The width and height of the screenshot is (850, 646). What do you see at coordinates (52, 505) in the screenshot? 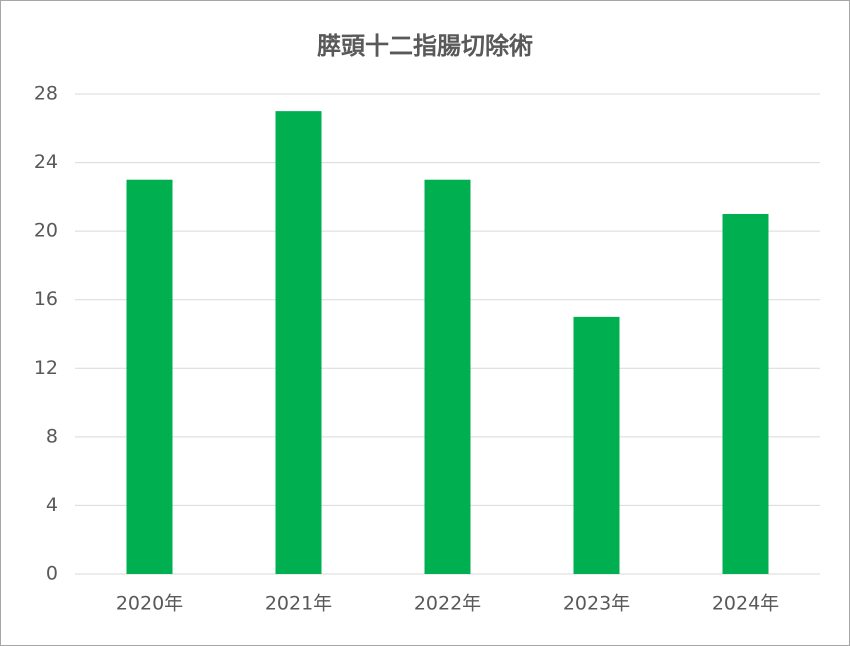
I see `y-tick-label: 4` at bounding box center [52, 505].